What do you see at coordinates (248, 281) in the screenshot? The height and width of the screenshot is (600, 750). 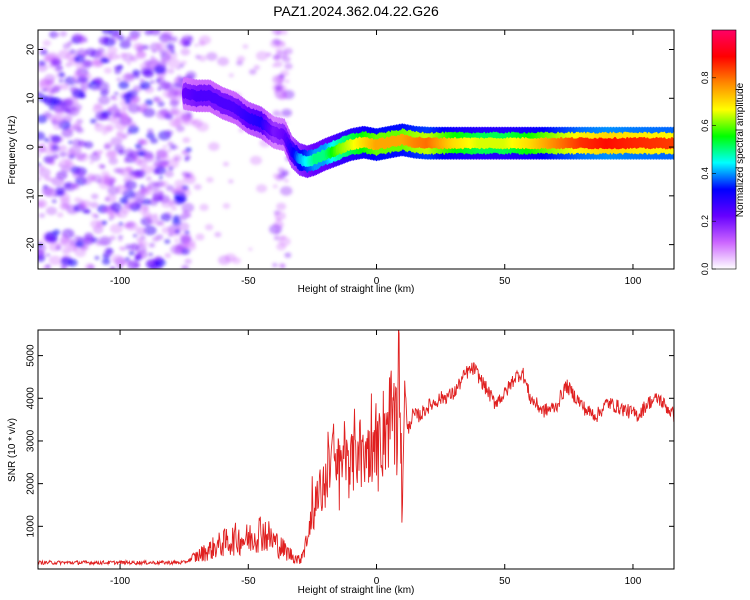 I see `heatmap-x-tick-label: -50` at bounding box center [248, 281].